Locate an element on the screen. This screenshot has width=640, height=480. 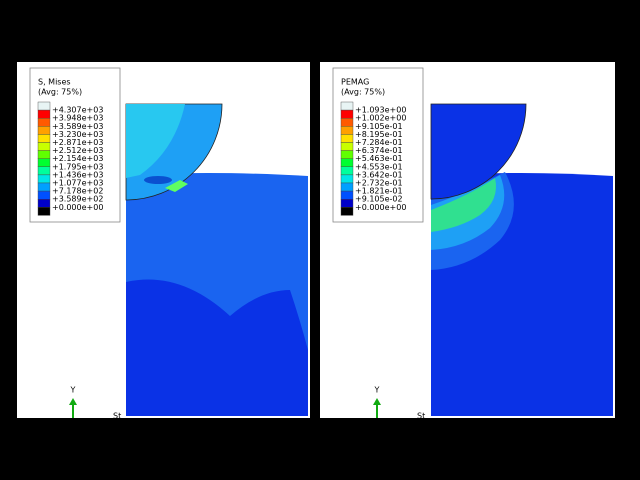
legend-label: +3.589e+03 is located at coordinates (77, 126).